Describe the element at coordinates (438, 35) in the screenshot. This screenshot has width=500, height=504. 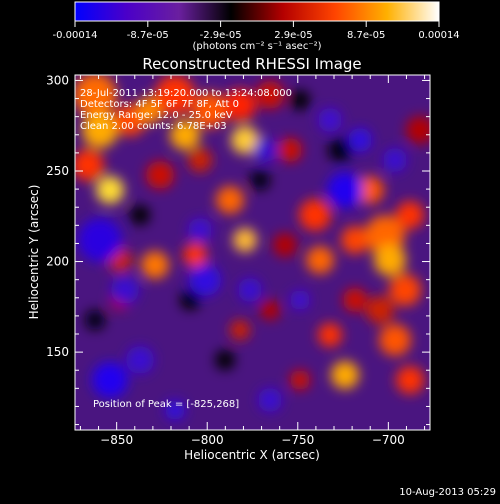
I see `colorbar-tick-label: 0.00014` at that location.